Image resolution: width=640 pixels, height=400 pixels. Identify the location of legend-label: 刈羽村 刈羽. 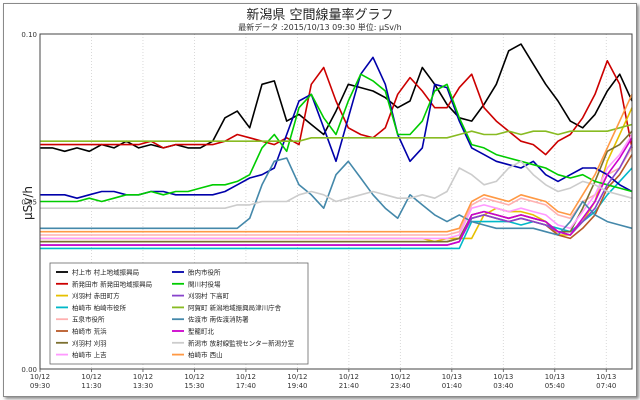
(89, 342).